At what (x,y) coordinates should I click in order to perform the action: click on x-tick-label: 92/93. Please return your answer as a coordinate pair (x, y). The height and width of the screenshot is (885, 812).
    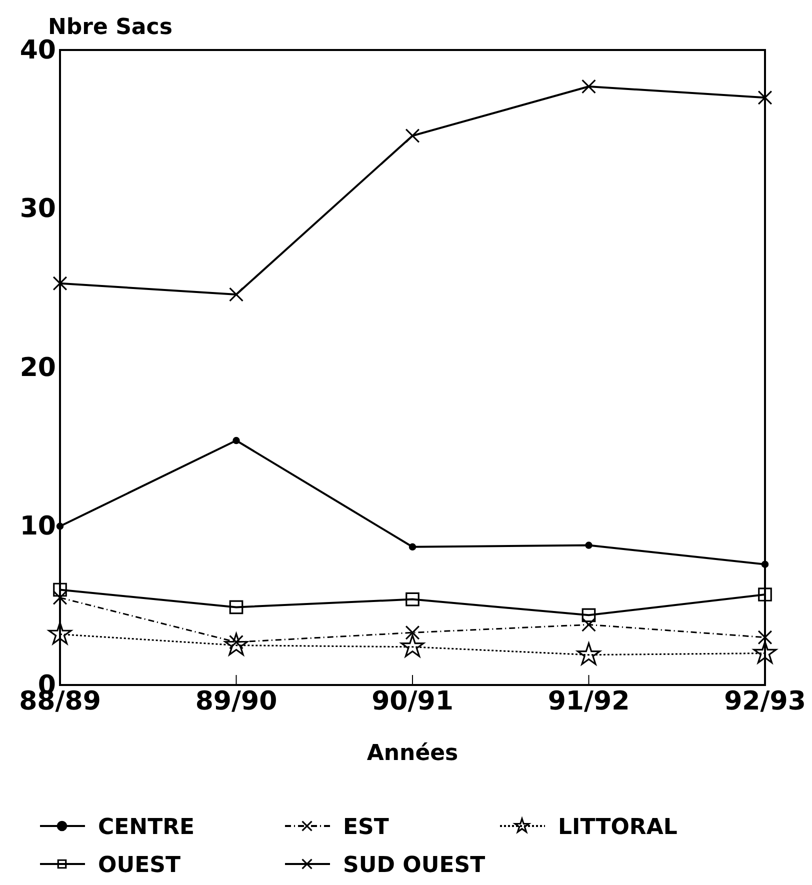
    Looking at the image, I should click on (765, 701).